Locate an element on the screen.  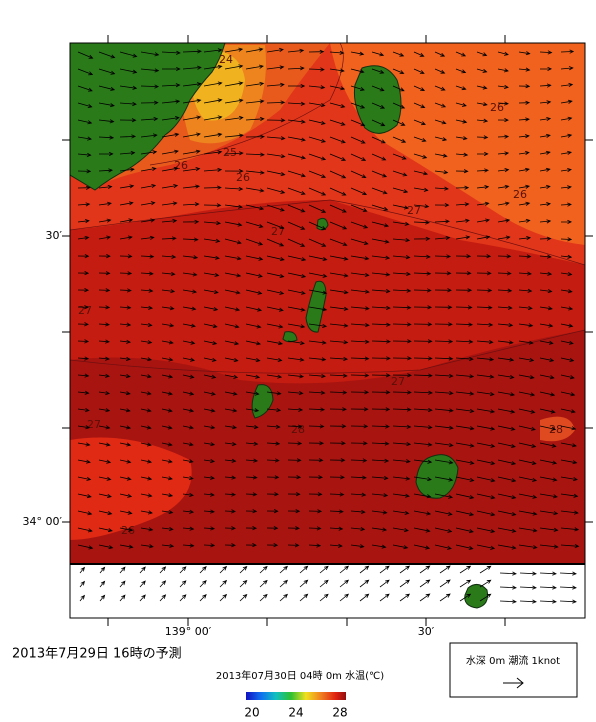
lon-label: 139° 00′ is located at coordinates (188, 631).